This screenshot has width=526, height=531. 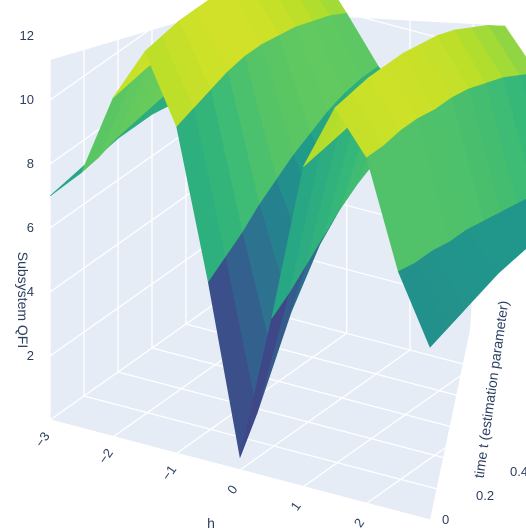 I want to click on y-tick-label: 0.2, so click(x=485, y=495).